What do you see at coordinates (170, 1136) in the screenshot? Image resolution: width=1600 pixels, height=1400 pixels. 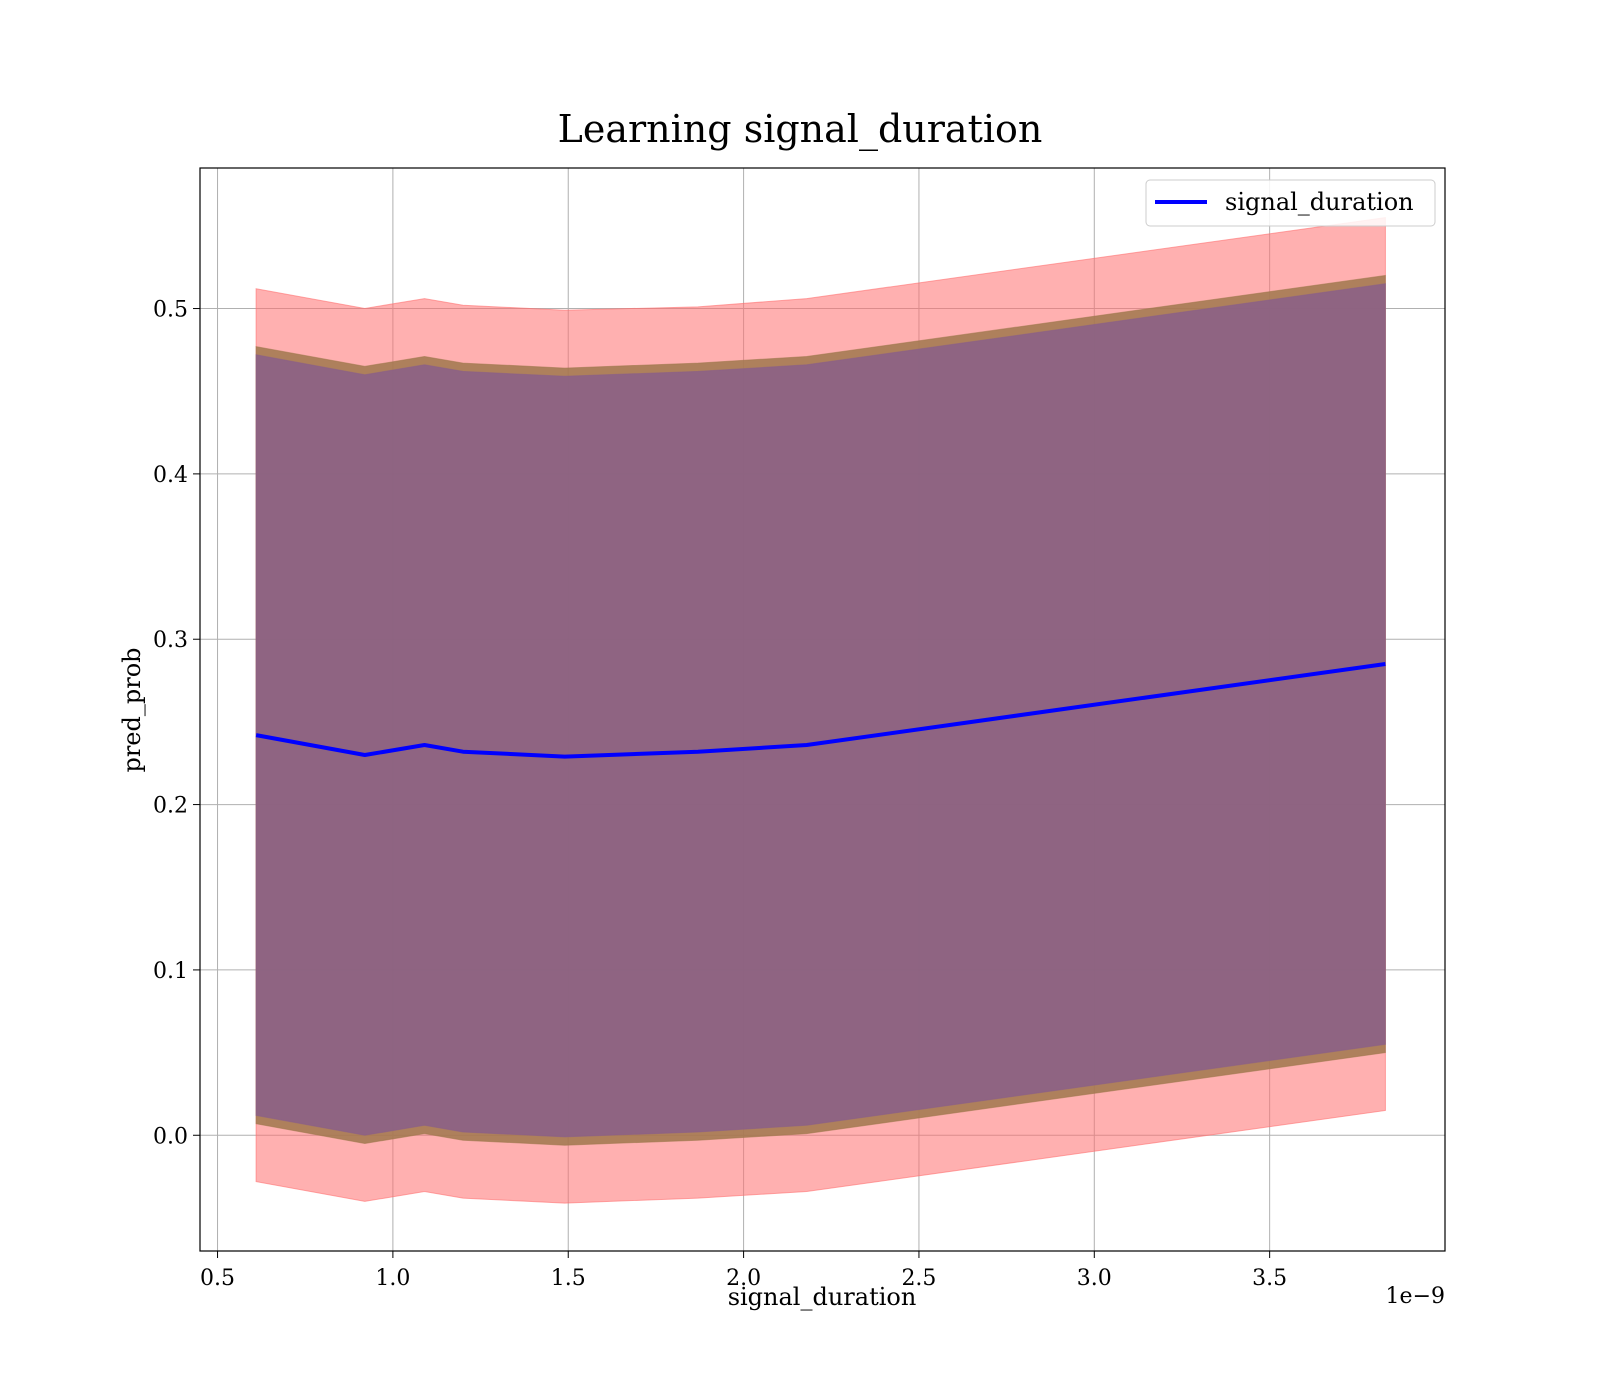 I see `y-tick-label: 0.0` at bounding box center [170, 1136].